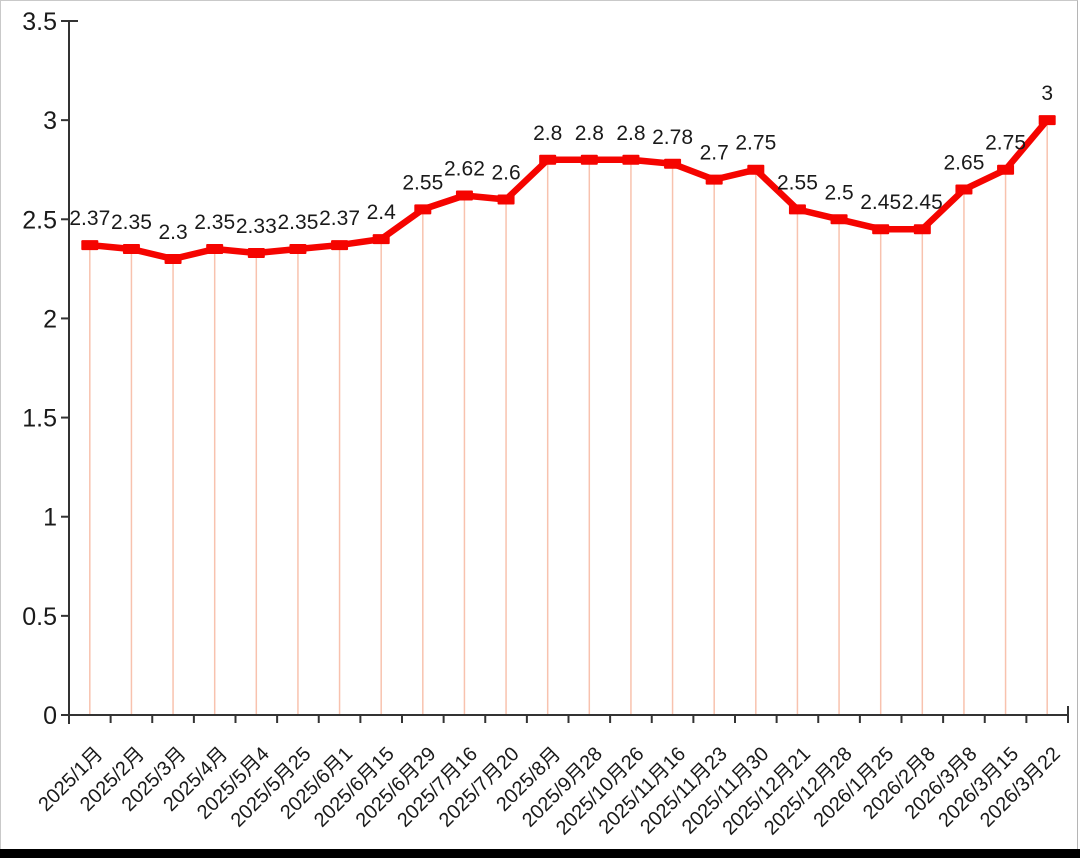 This screenshot has width=1080, height=859. What do you see at coordinates (1047, 93) in the screenshot?
I see `data-label: 3` at bounding box center [1047, 93].